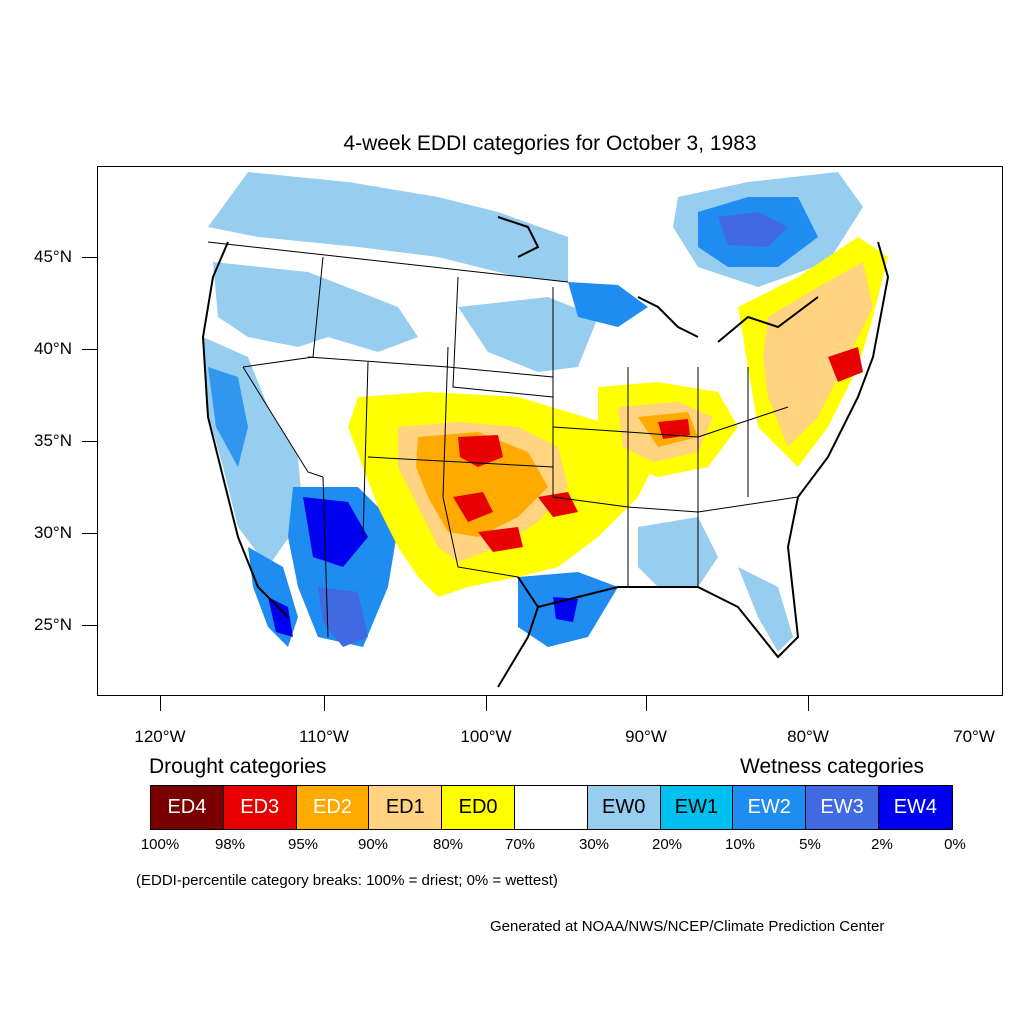 This screenshot has width=1024, height=1024. What do you see at coordinates (810, 844) in the screenshot?
I see `break-label: 5%` at bounding box center [810, 844].